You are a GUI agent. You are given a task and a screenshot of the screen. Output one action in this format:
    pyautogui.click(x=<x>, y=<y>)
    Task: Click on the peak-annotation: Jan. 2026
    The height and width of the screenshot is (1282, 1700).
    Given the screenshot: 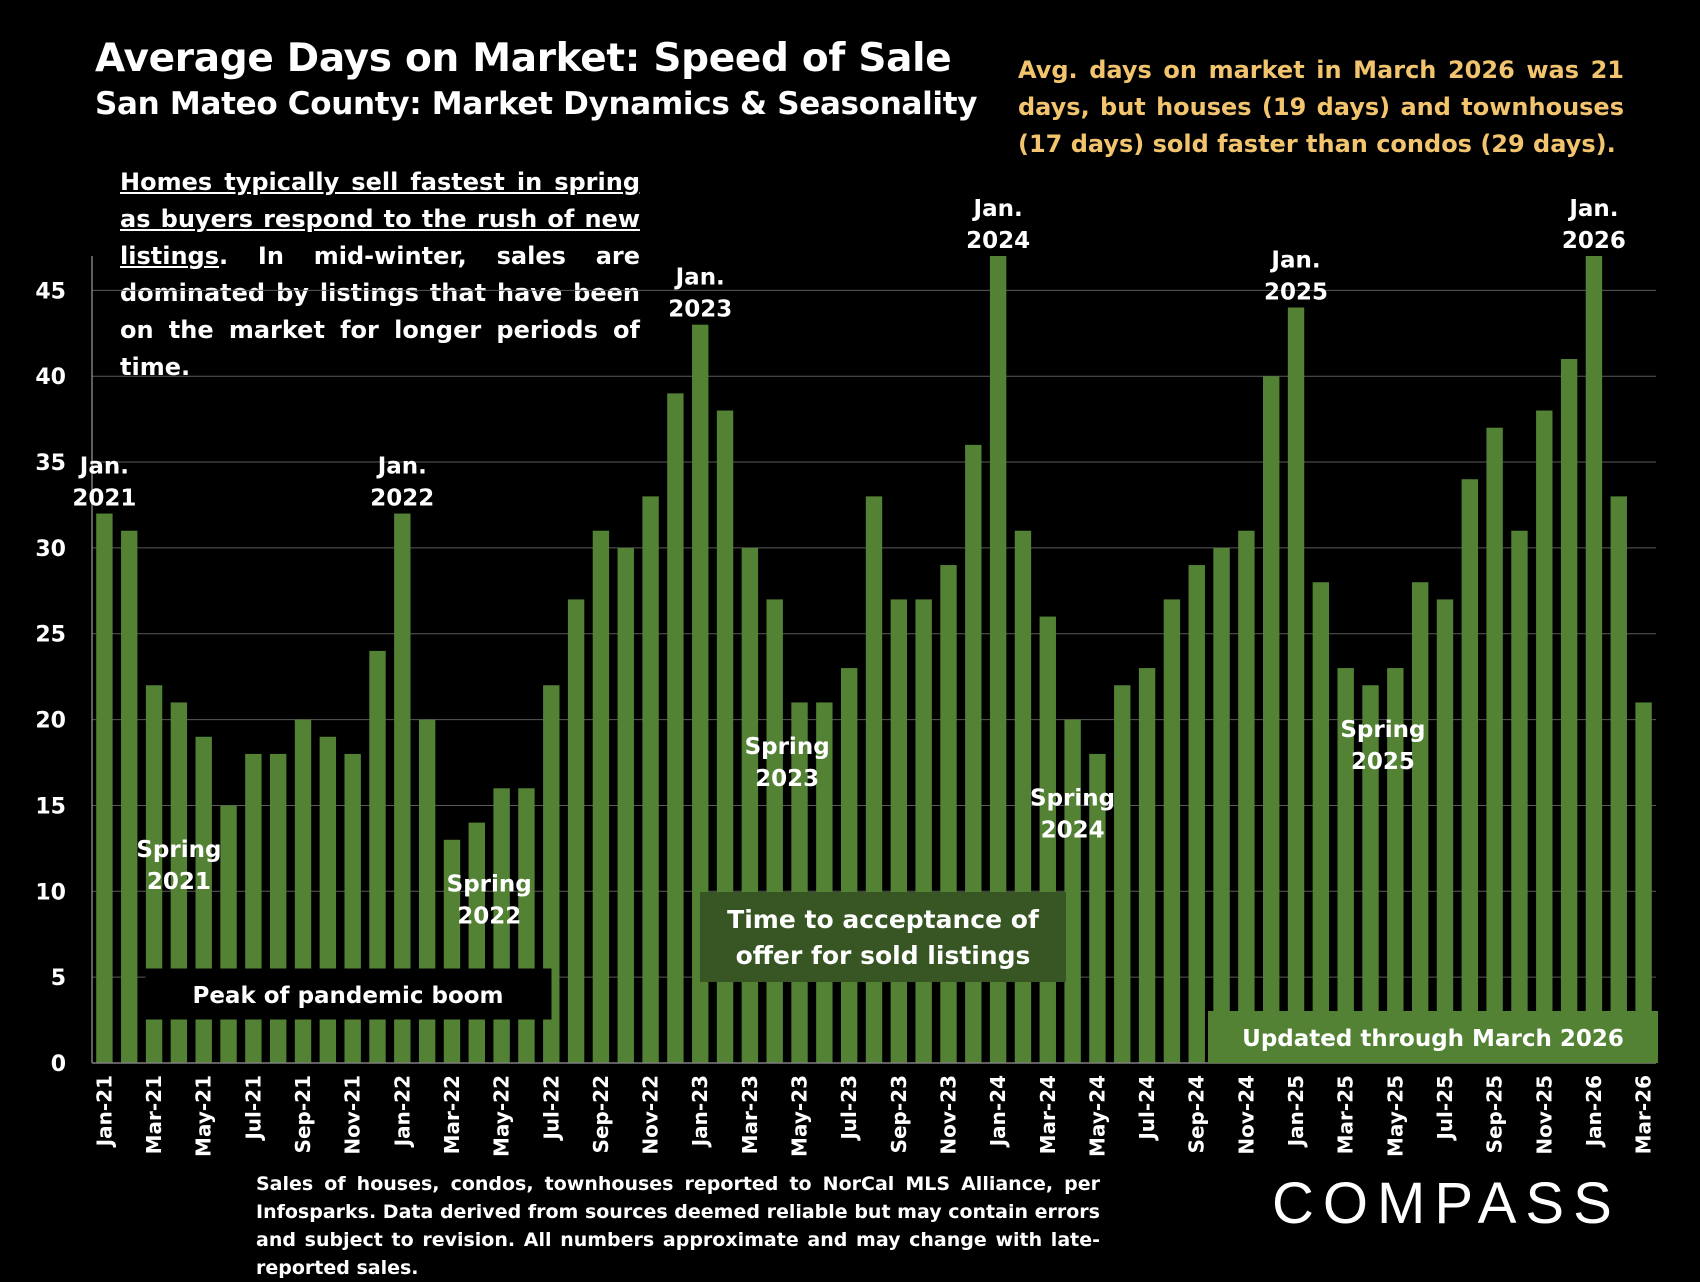 What is the action you would take?
    pyautogui.click(x=1594, y=225)
    